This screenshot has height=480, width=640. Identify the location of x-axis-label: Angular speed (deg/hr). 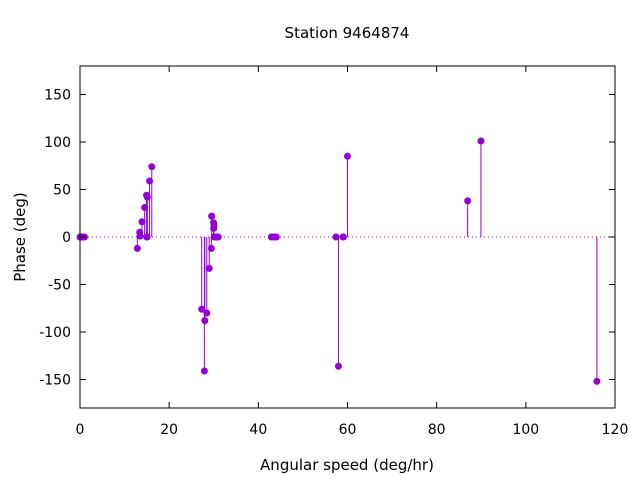
(347, 465).